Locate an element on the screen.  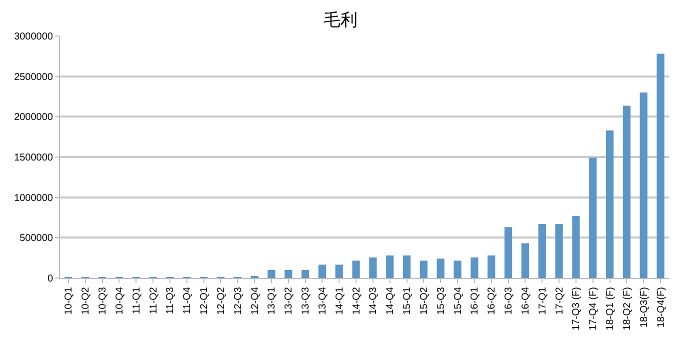
x-tick-label: 17-Q2 is located at coordinates (560, 300).